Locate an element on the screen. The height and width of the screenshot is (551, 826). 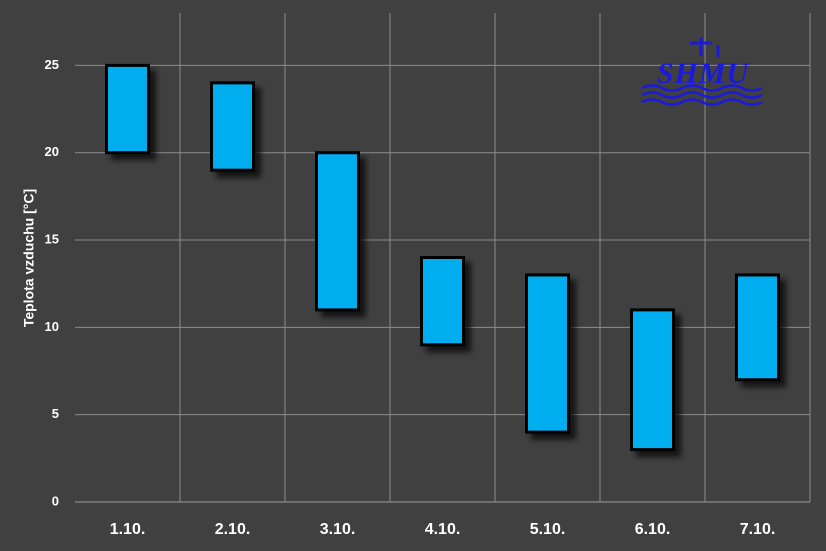
logo-icon is located at coordinates (705, 48).